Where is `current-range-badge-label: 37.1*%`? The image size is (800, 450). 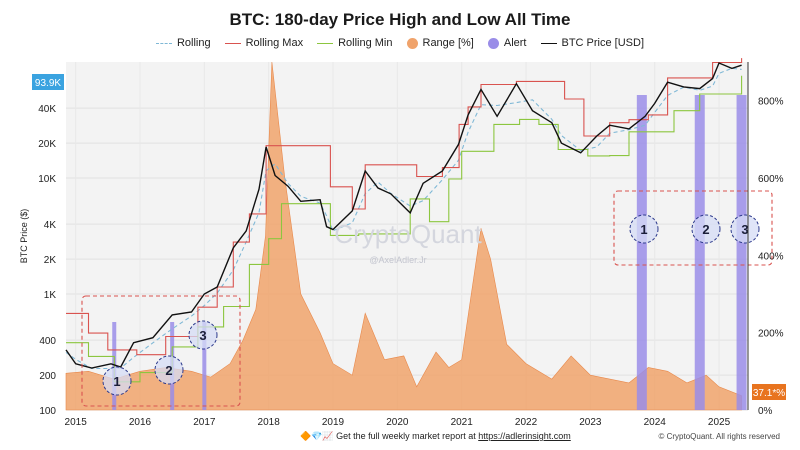
current-range-badge-label: 37.1*% is located at coordinates (769, 393).